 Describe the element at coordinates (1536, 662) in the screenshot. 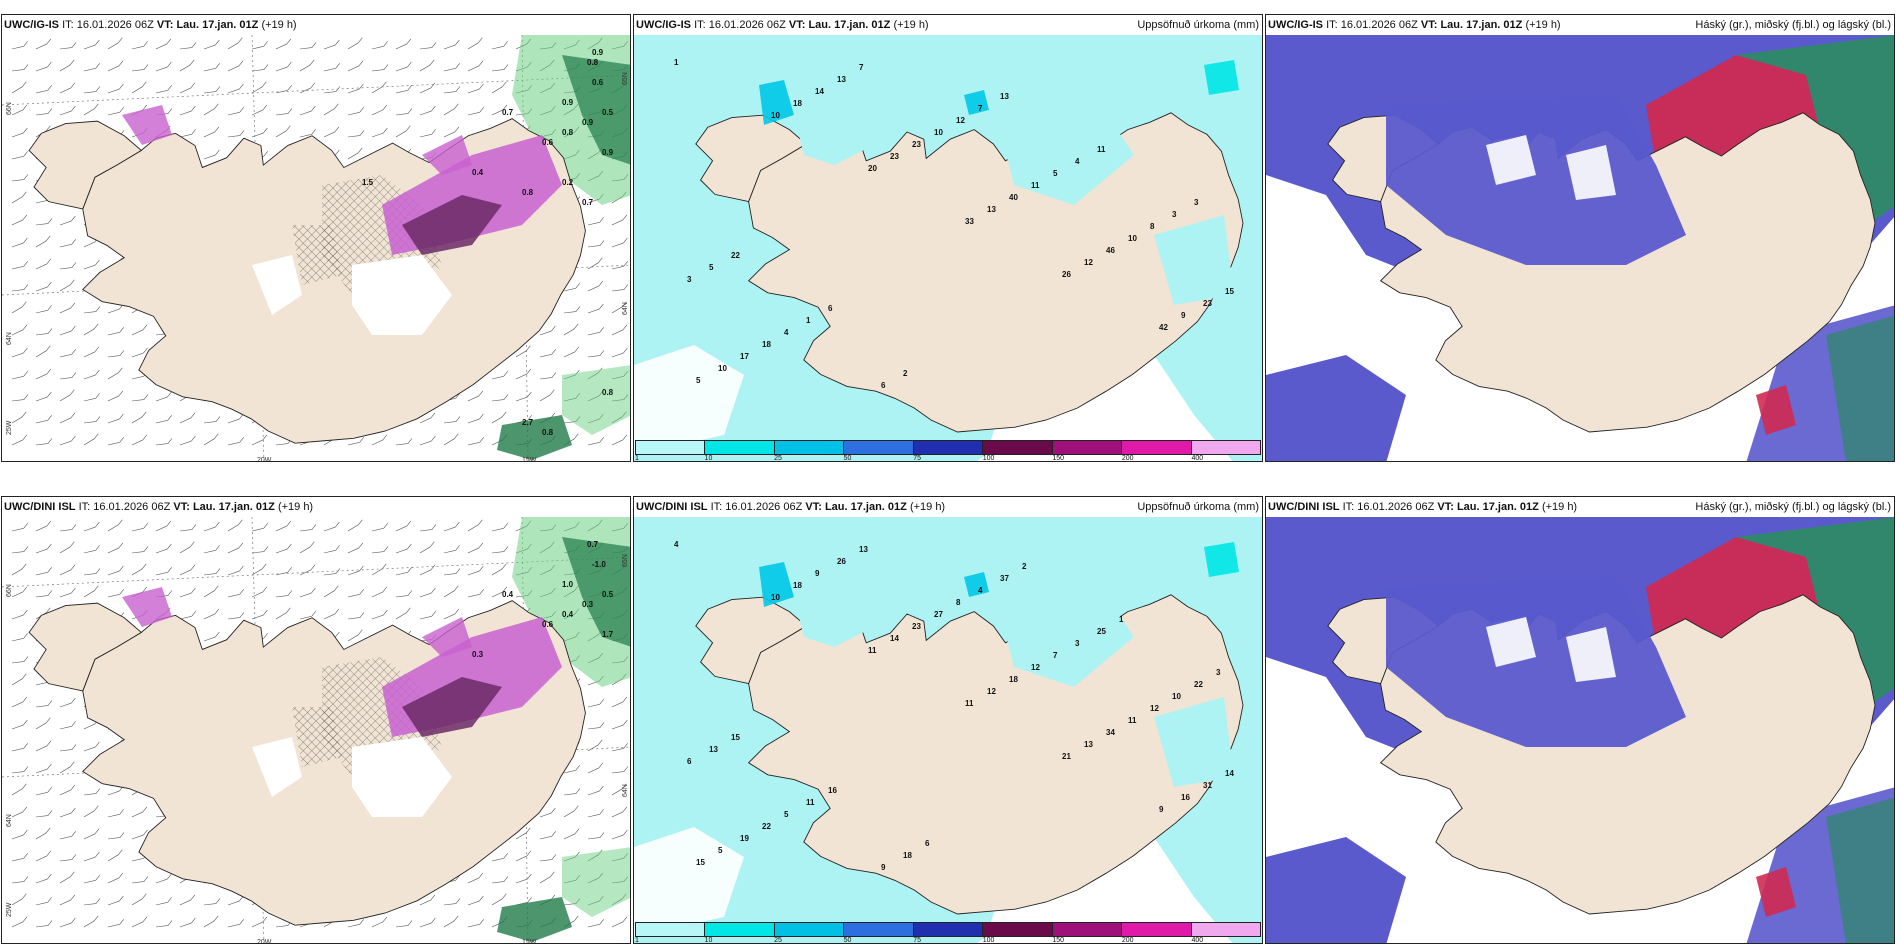

I see `low-cloud-area` at that location.